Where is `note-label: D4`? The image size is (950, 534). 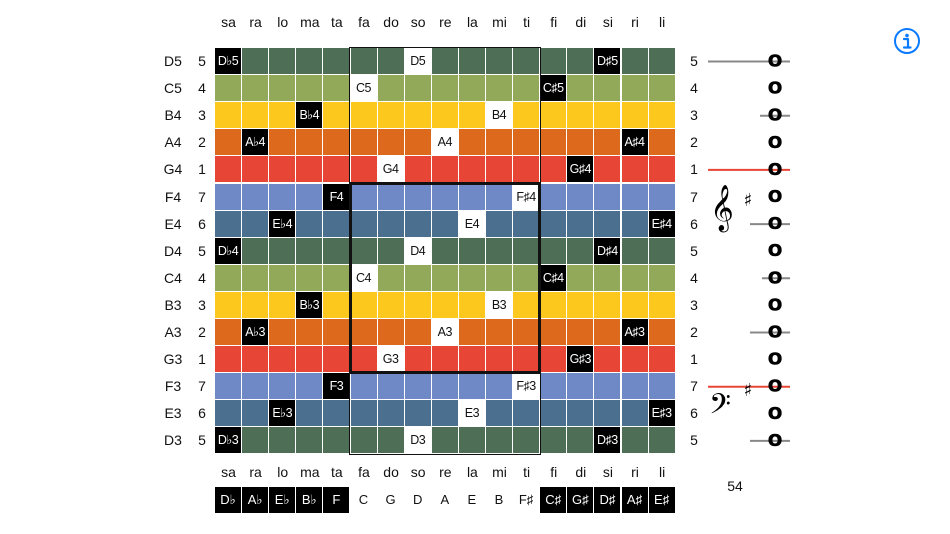
note-label: D4 is located at coordinates (417, 250).